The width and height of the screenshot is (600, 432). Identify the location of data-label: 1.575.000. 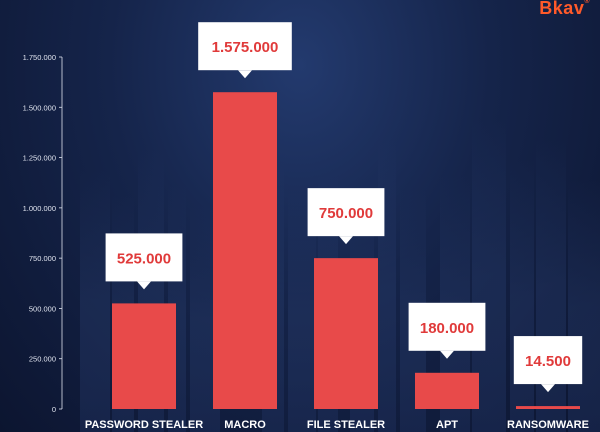
(245, 47).